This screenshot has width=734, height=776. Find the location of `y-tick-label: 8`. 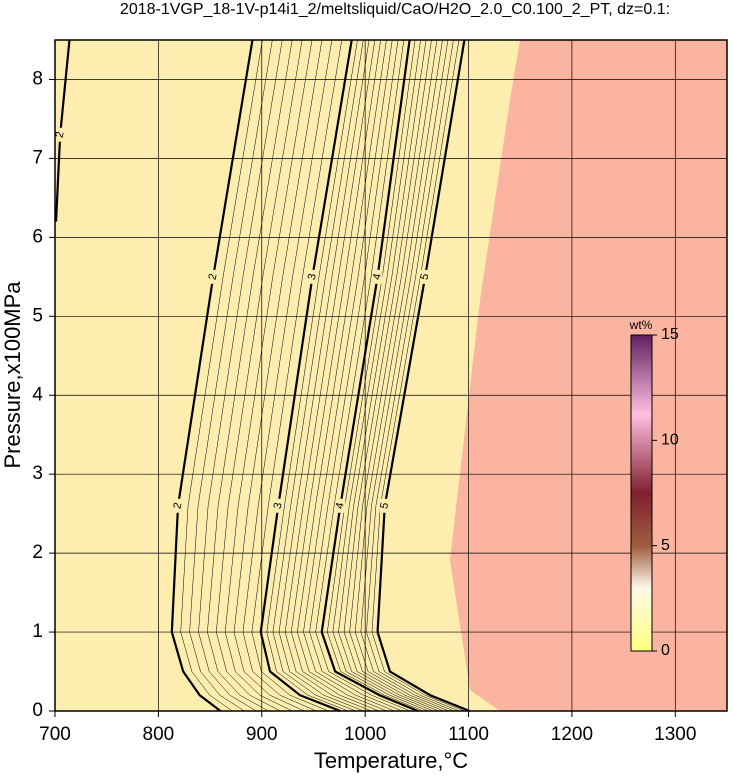

y-tick-label: 8 is located at coordinates (37, 78).